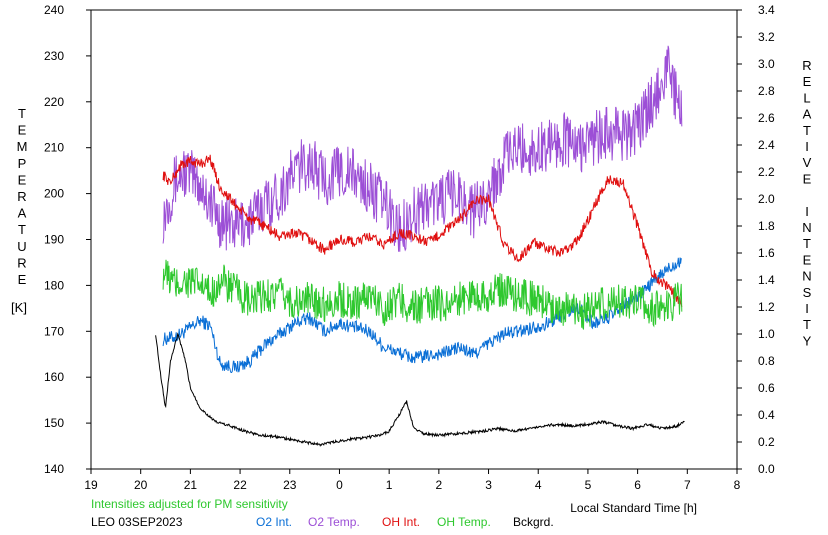  What do you see at coordinates (766, 388) in the screenshot?
I see `y-right-tick-label: 0.6` at bounding box center [766, 388].